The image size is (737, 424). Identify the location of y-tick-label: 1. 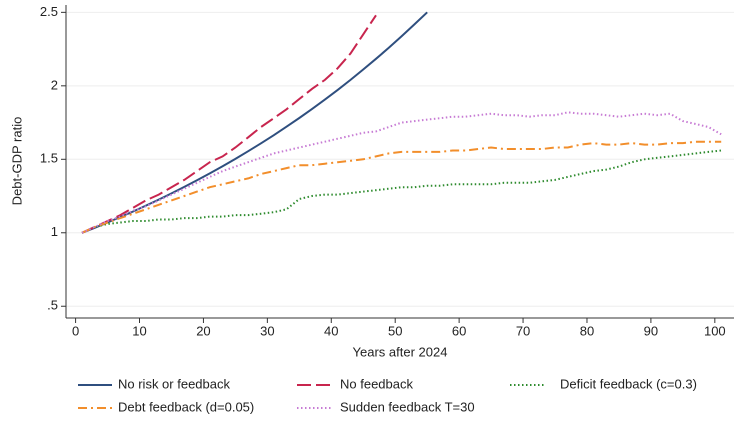
(54, 231).